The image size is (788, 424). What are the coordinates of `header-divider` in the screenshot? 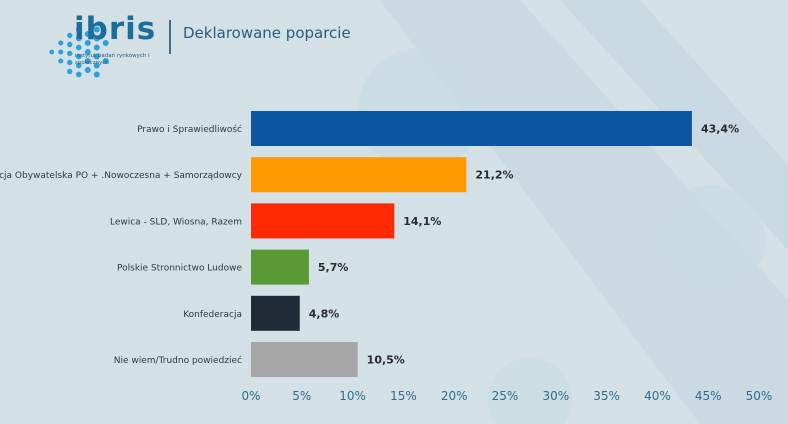 It's located at (170, 37).